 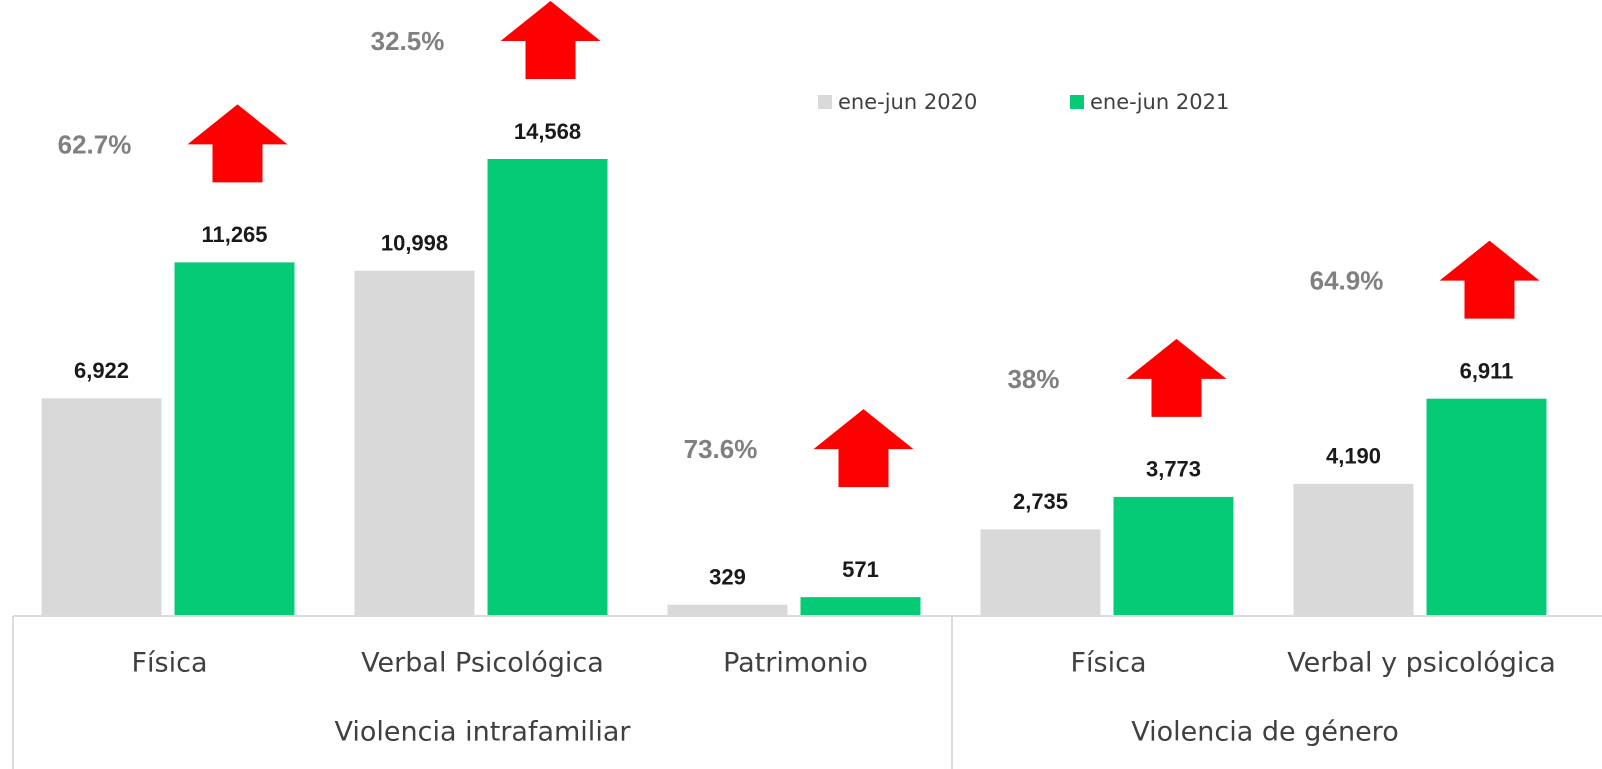 What do you see at coordinates (1040, 501) in the screenshot?
I see `value-label: 2,735` at bounding box center [1040, 501].